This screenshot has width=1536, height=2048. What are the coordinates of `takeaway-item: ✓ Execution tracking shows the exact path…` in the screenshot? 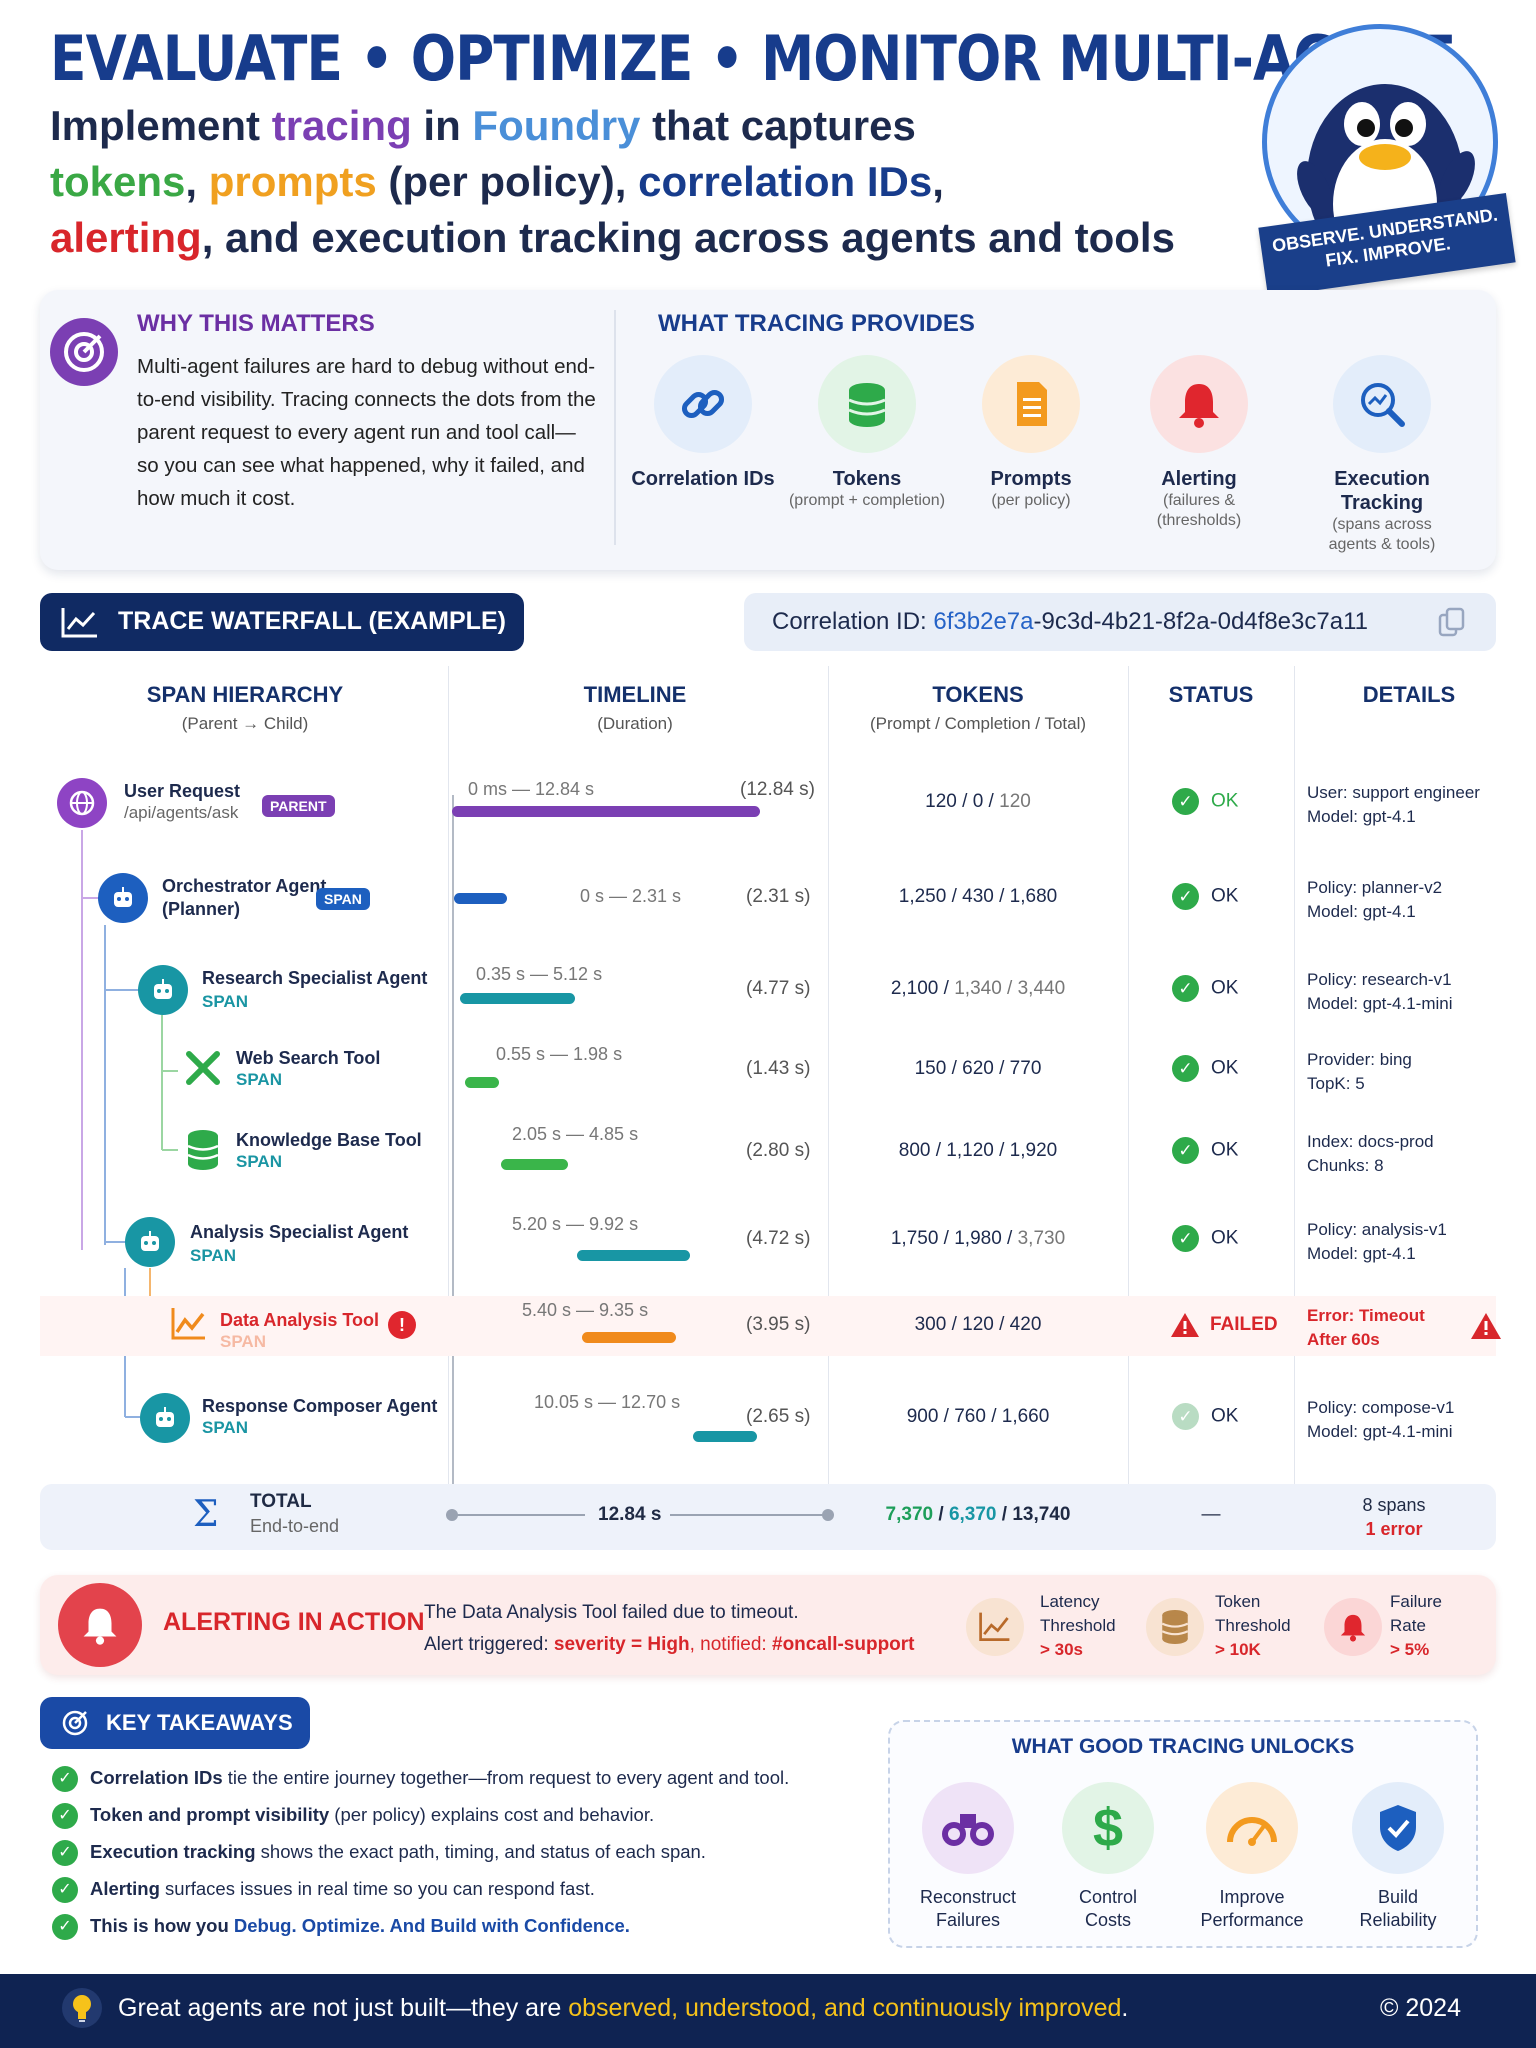 It's located at (379, 1853).